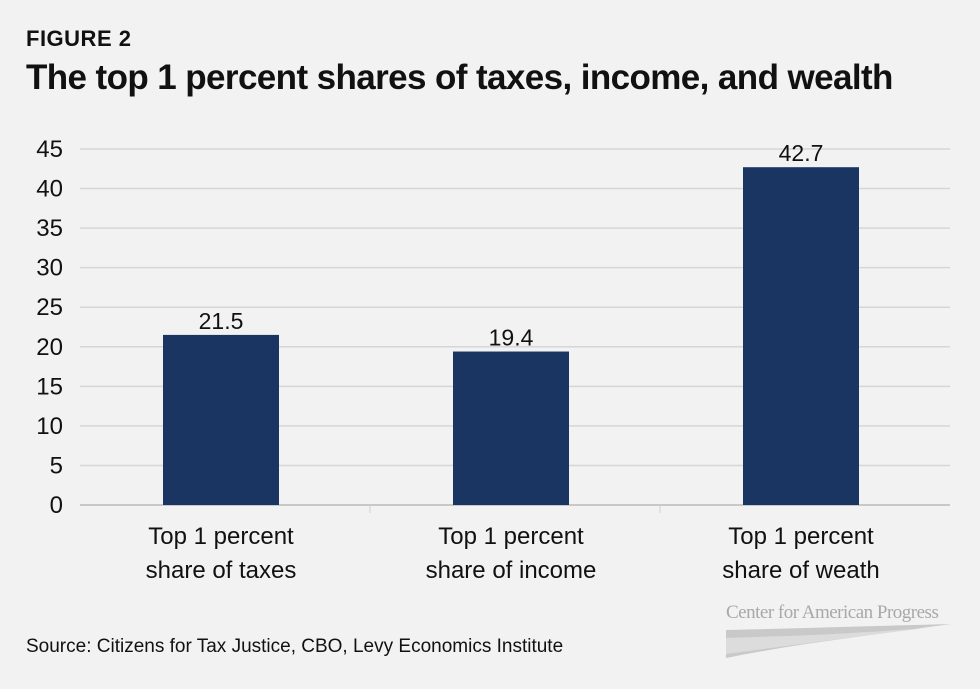 The height and width of the screenshot is (689, 980). Describe the element at coordinates (832, 612) in the screenshot. I see `logo-text: Center for American Progress` at that location.